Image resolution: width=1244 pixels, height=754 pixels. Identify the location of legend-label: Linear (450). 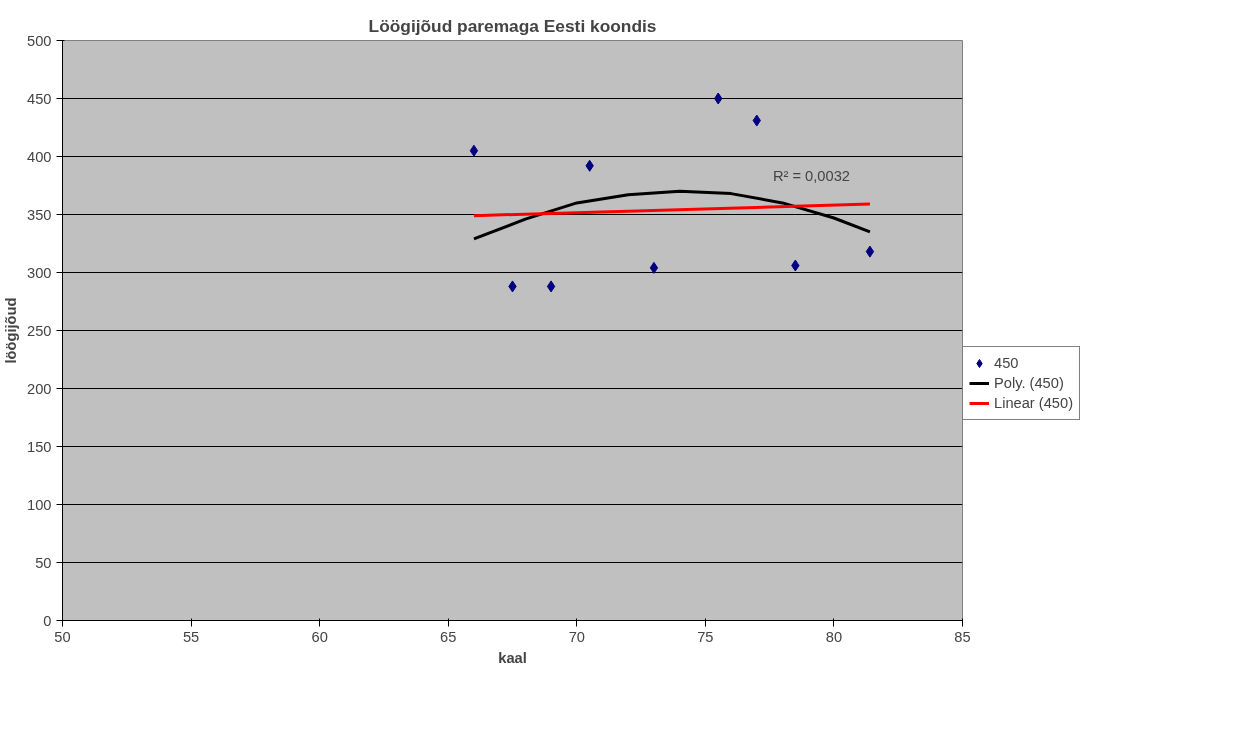
(1034, 403).